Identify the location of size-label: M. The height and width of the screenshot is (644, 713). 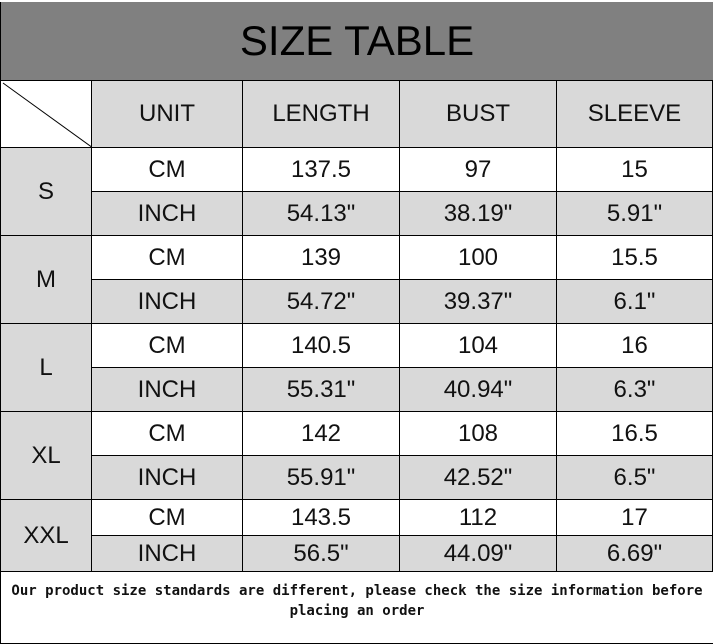
(46, 280).